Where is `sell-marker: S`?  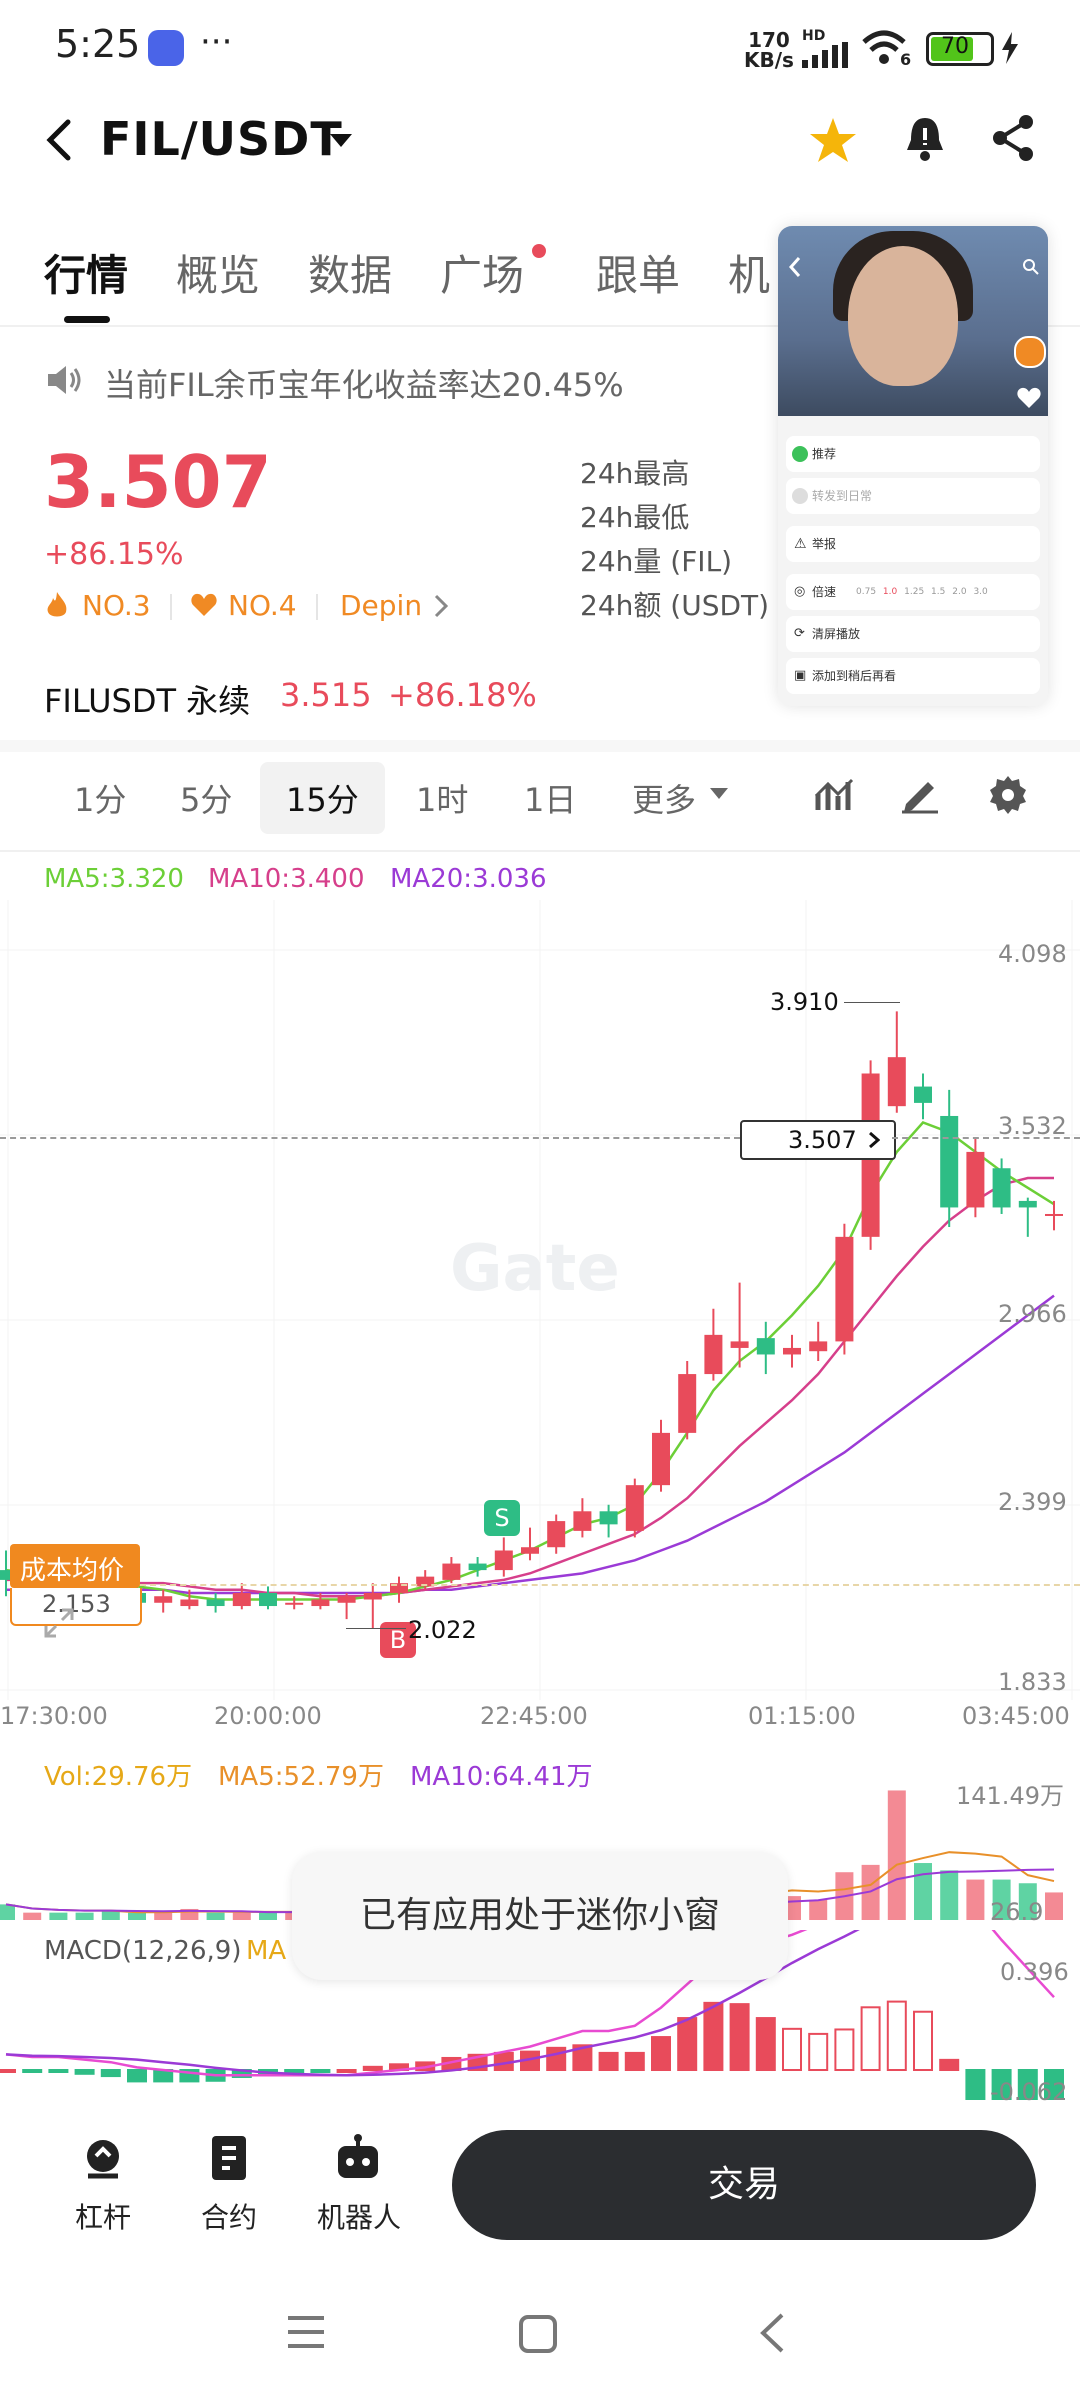 sell-marker: S is located at coordinates (502, 1518).